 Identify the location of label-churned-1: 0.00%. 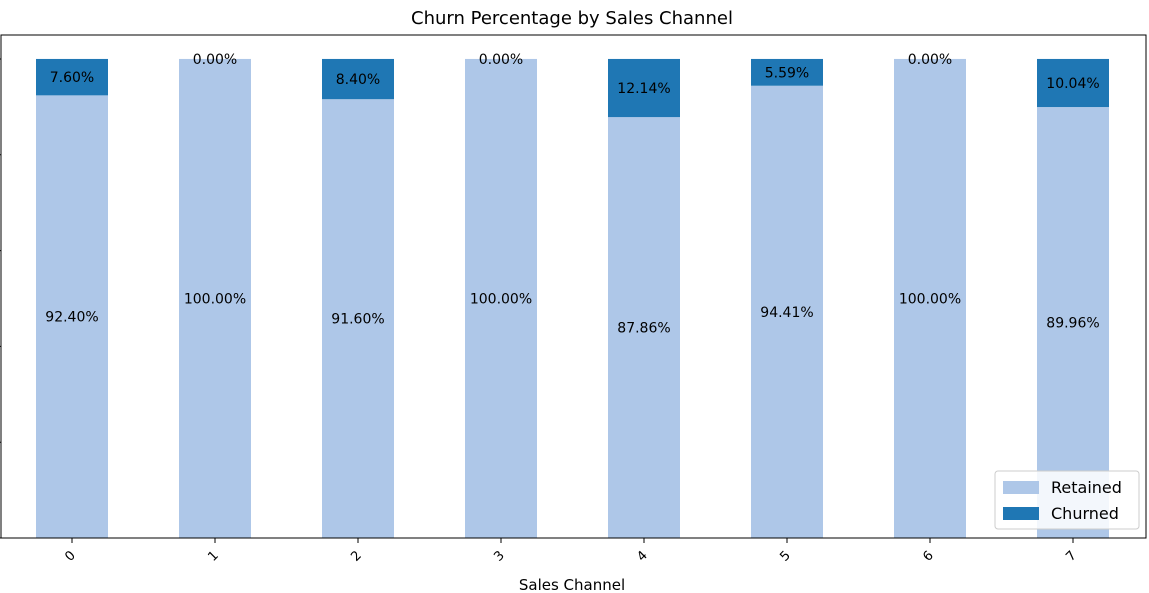
(215, 60).